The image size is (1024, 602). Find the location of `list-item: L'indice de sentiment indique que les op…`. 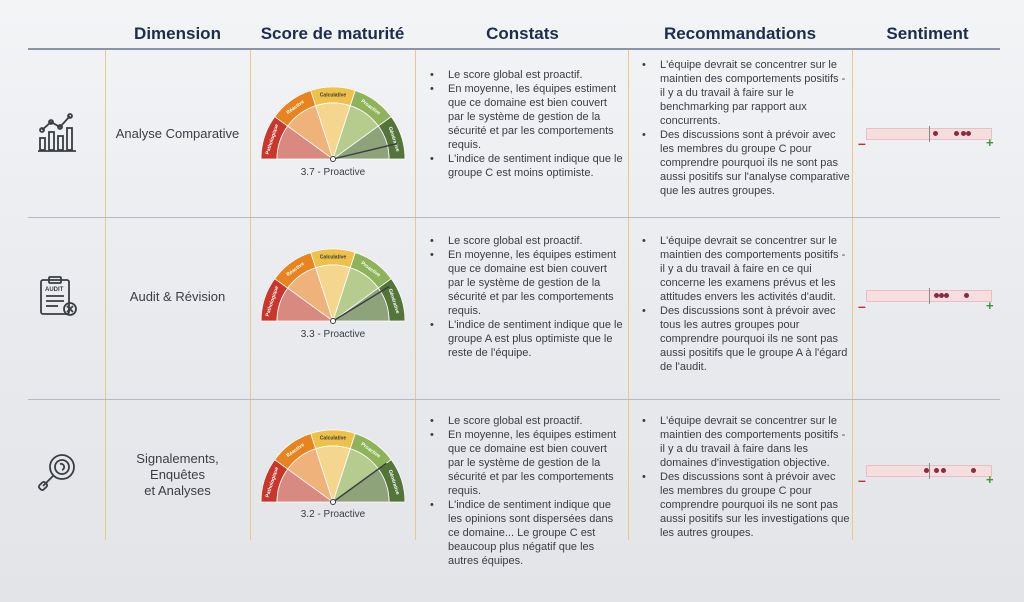

list-item: L'indice de sentiment indique que les op… is located at coordinates (524, 533).